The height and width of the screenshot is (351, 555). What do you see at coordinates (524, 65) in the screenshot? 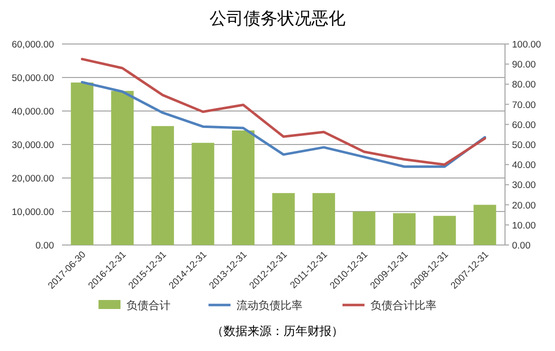
I see `y2-tick-label: 90.00` at bounding box center [524, 65].